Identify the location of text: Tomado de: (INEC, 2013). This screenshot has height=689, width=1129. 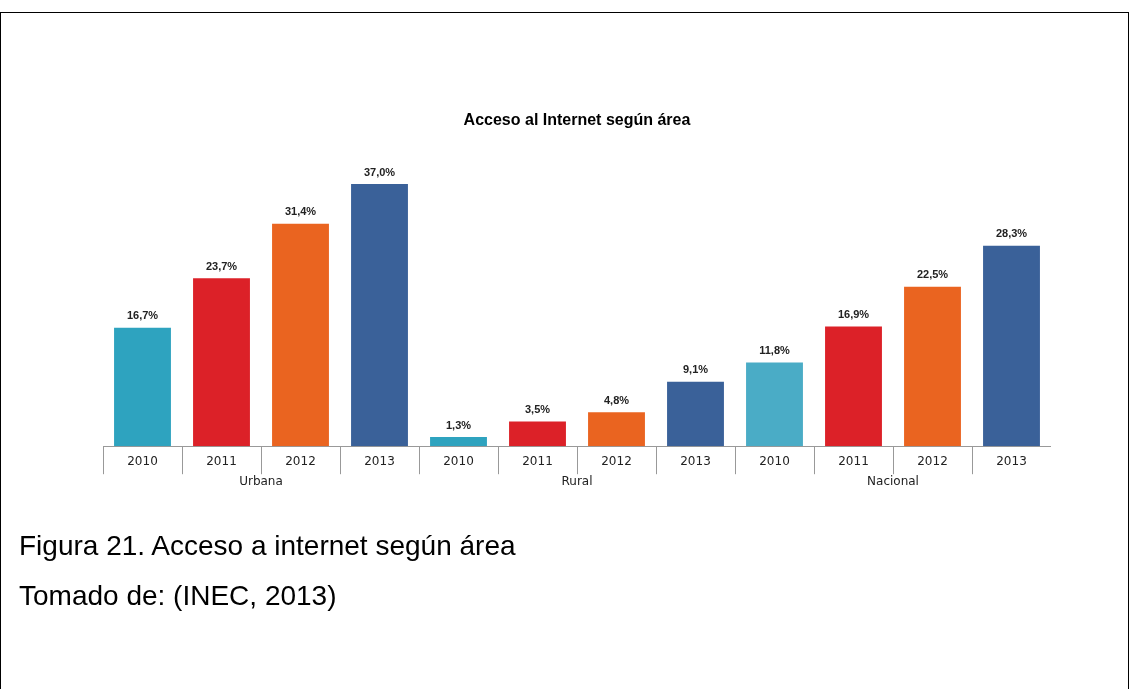
(178, 596).